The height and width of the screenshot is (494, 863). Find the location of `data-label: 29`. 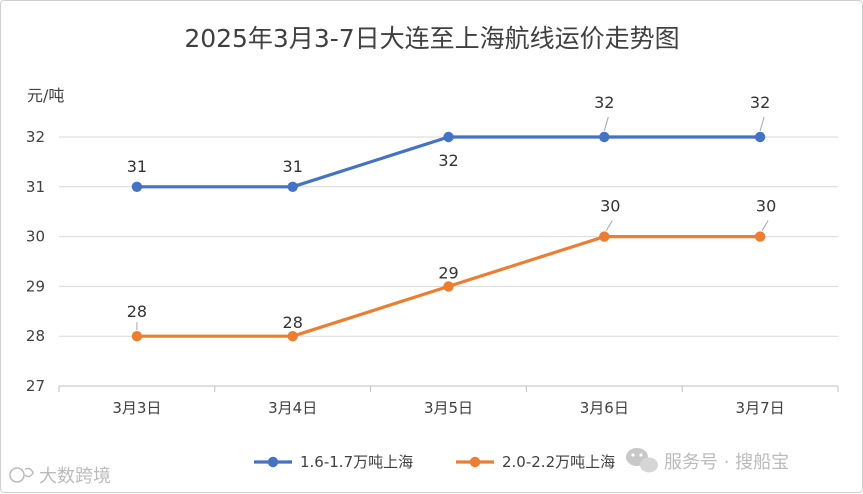

data-label: 29 is located at coordinates (448, 272).